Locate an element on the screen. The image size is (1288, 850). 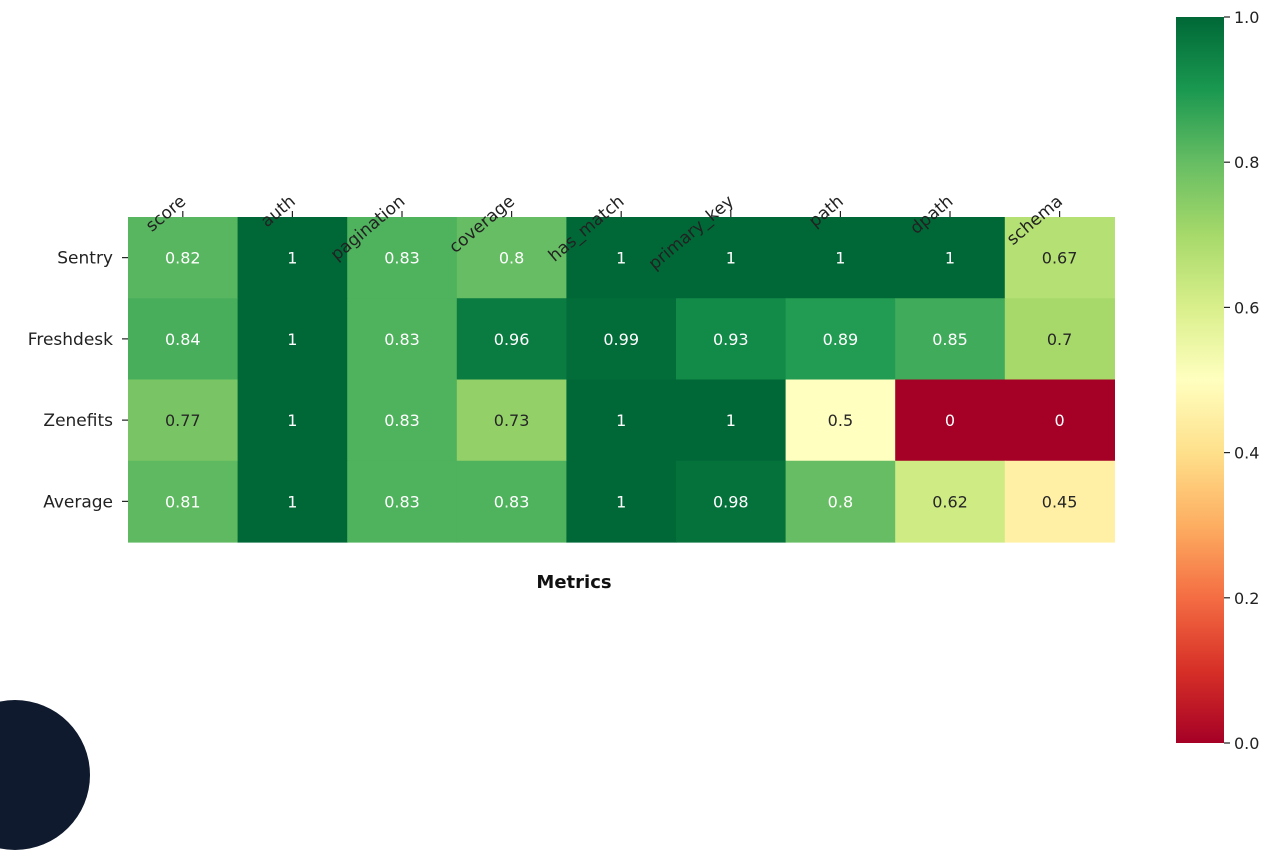
cell-value-label: 0.93 is located at coordinates (731, 339).